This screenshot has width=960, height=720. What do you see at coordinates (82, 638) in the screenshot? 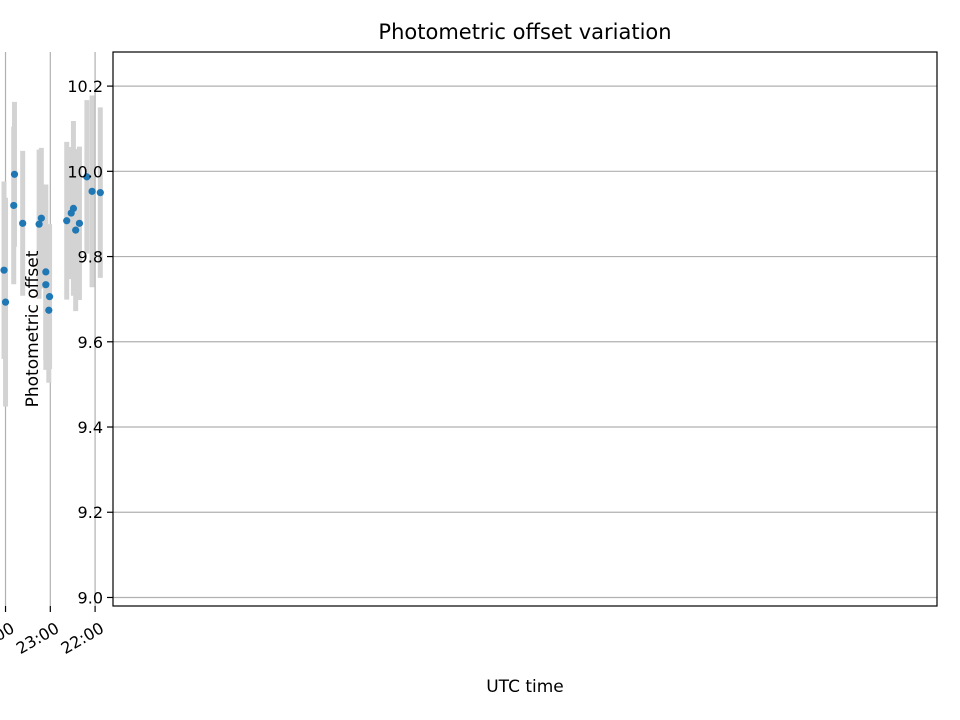
I see `x-tick-label: 22:00` at bounding box center [82, 638].